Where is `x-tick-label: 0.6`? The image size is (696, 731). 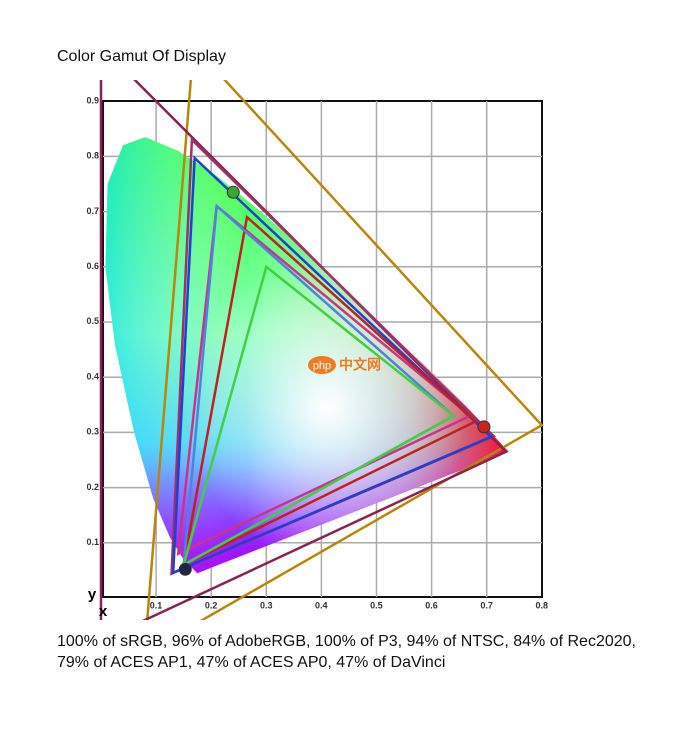
x-tick-label: 0.6 is located at coordinates (431, 605).